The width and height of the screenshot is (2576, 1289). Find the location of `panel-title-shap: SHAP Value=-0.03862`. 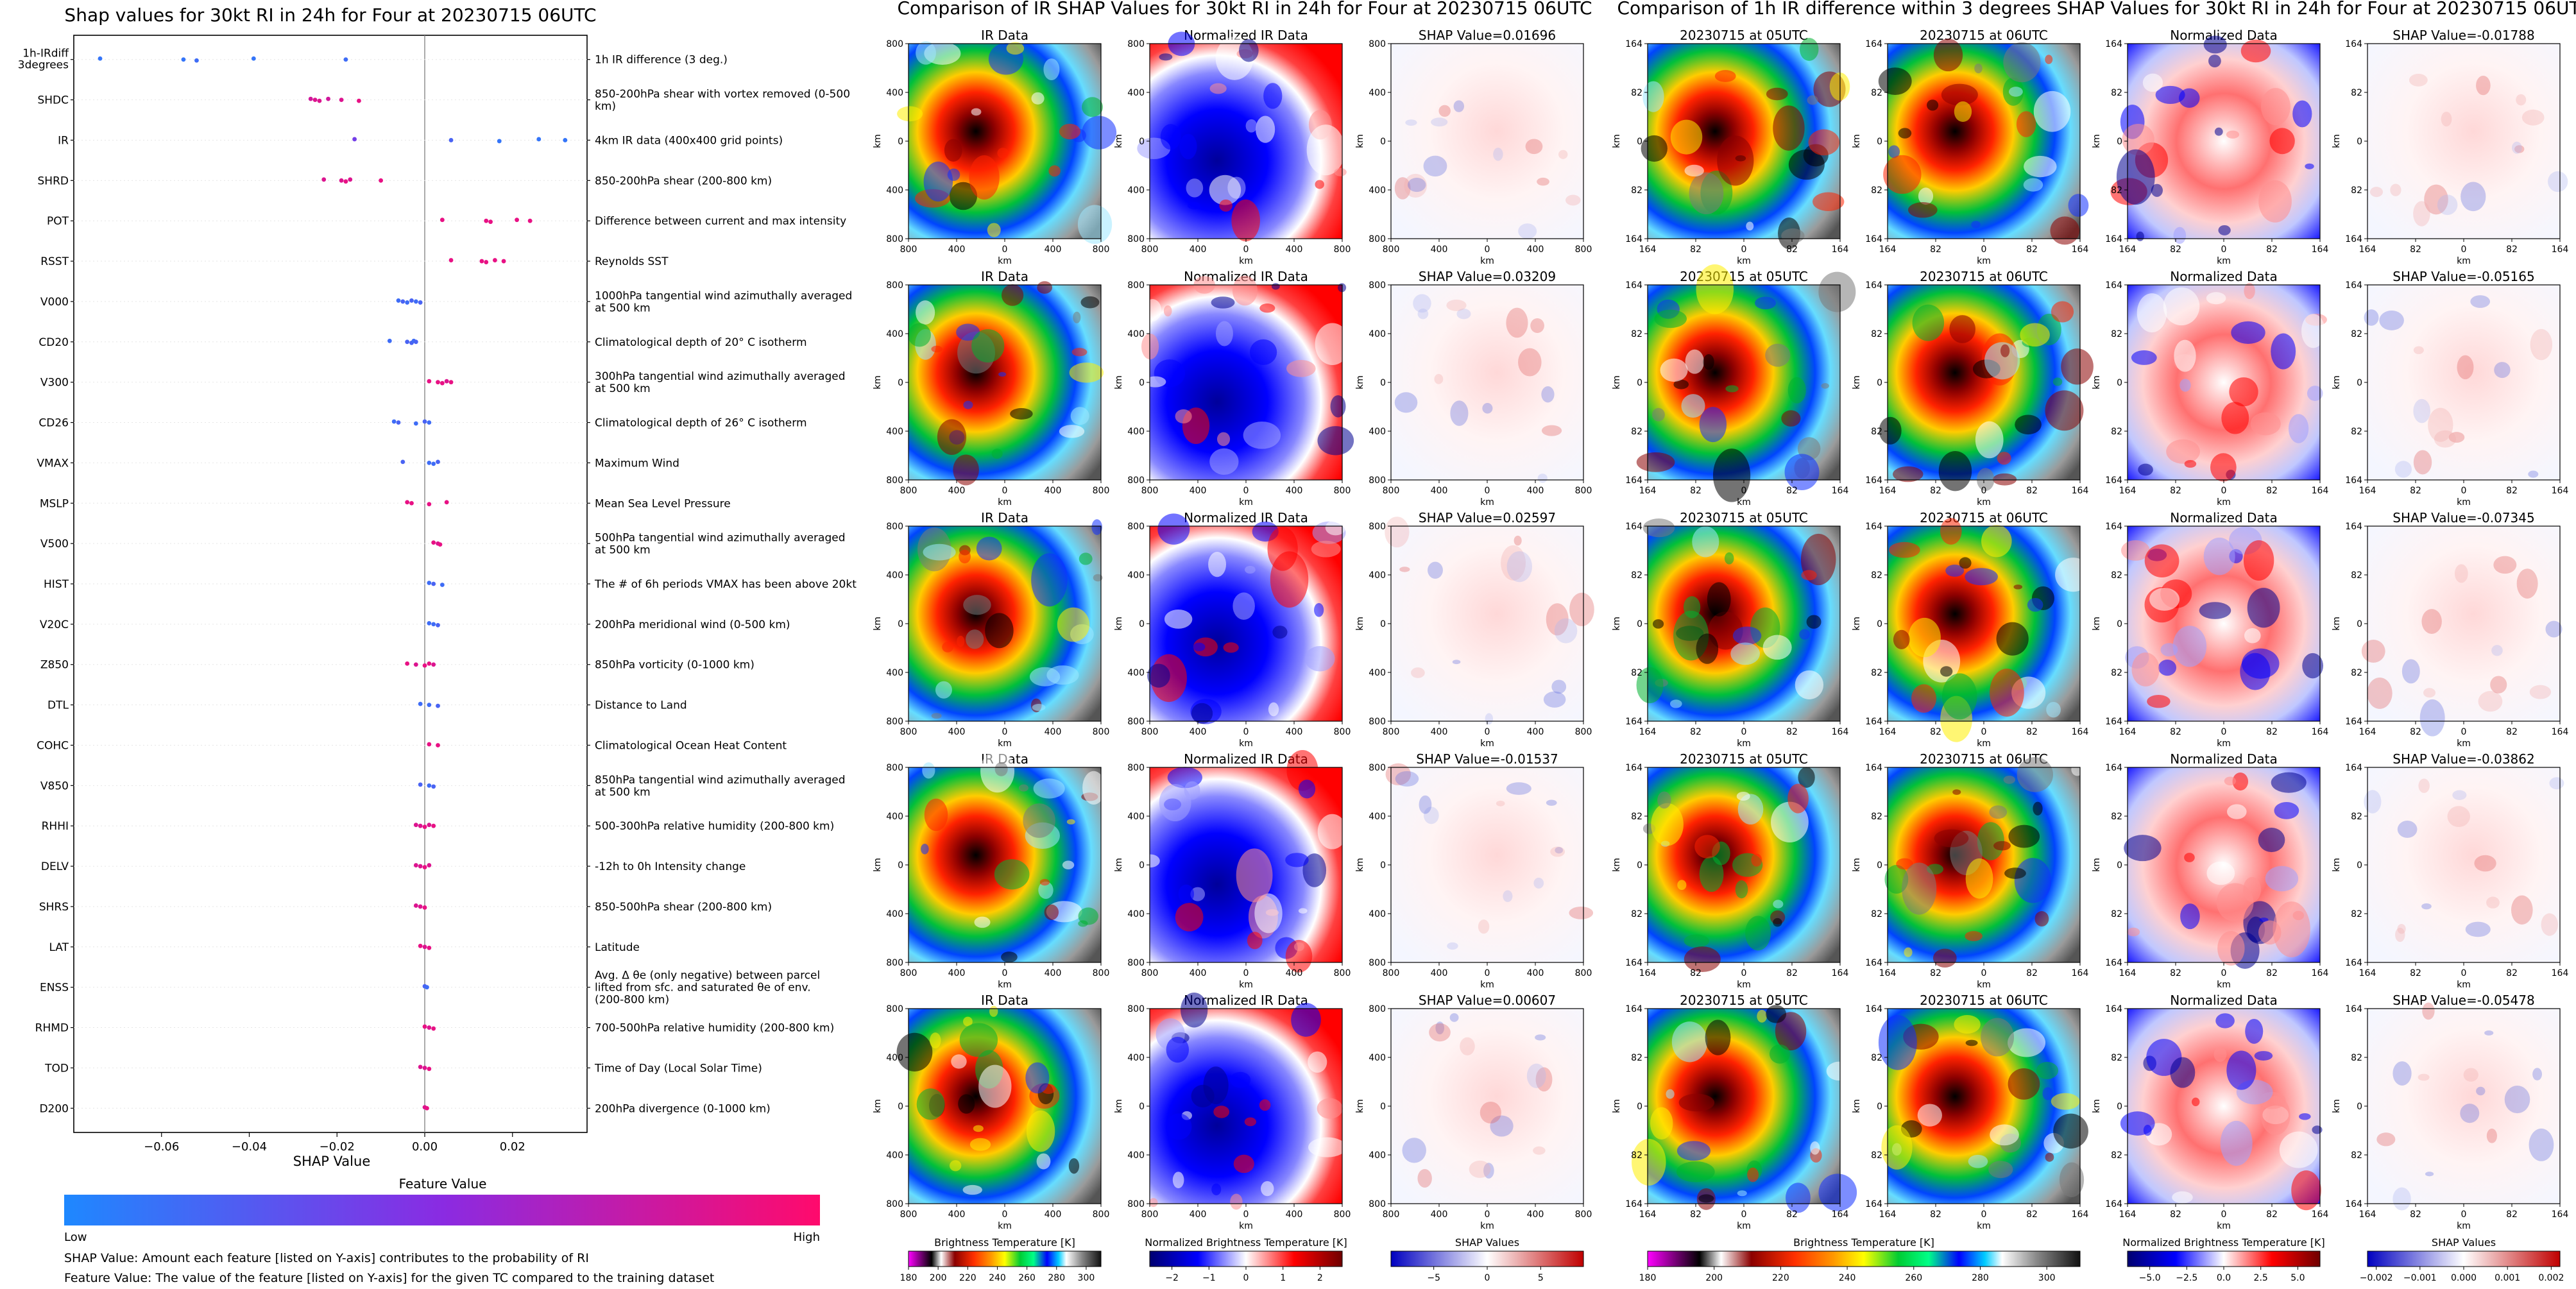

panel-title-shap: SHAP Value=-0.03862 is located at coordinates (2463, 759).